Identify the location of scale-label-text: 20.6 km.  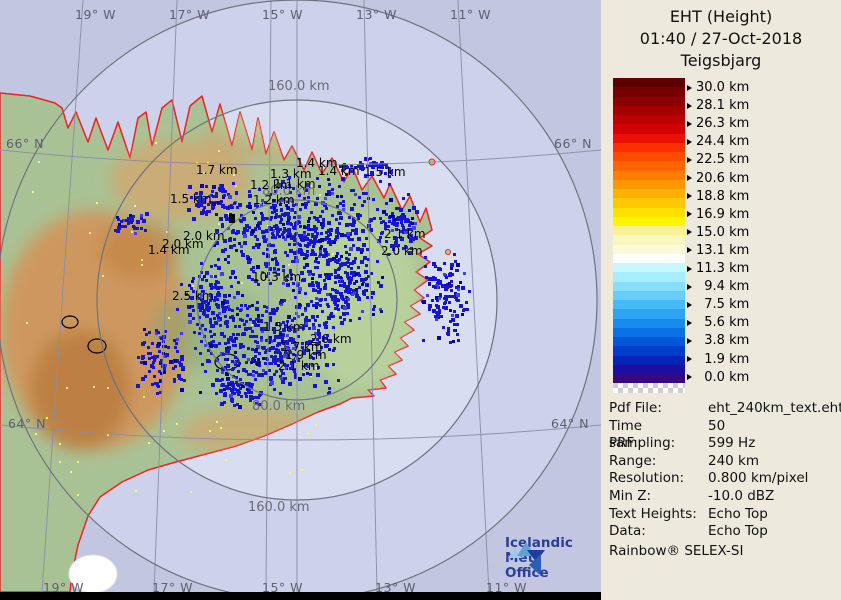
(723, 178).